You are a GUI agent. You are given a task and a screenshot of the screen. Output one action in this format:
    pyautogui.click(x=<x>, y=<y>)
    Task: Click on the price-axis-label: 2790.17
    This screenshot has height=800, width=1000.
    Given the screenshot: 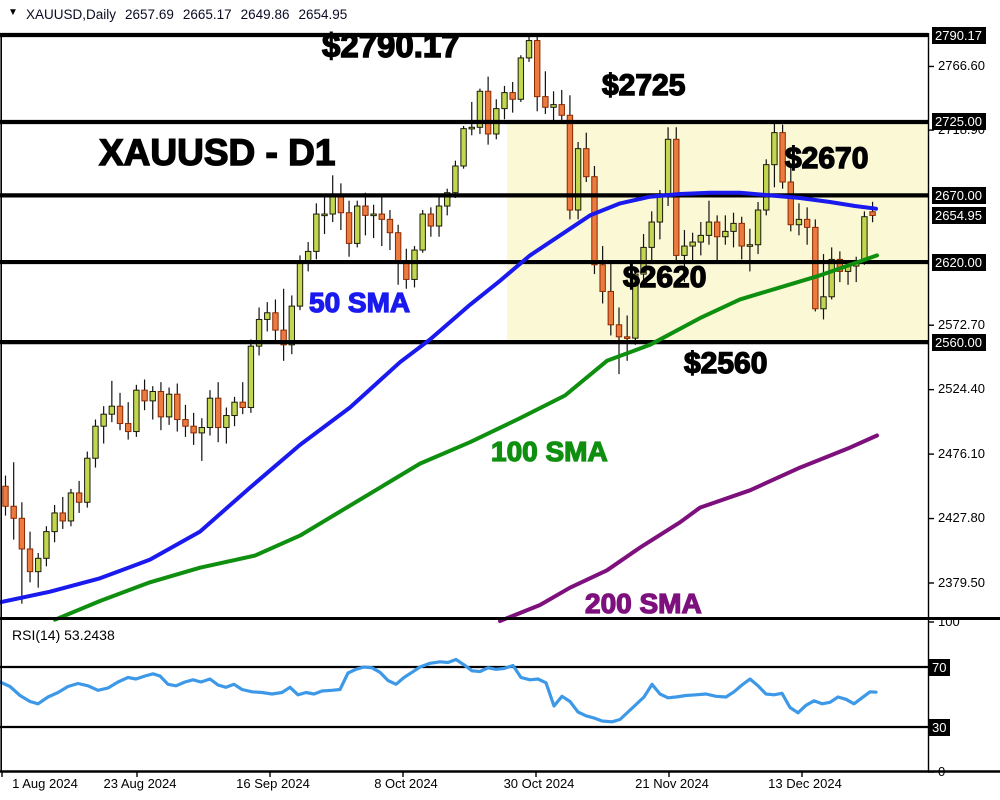 What is the action you would take?
    pyautogui.click(x=959, y=35)
    